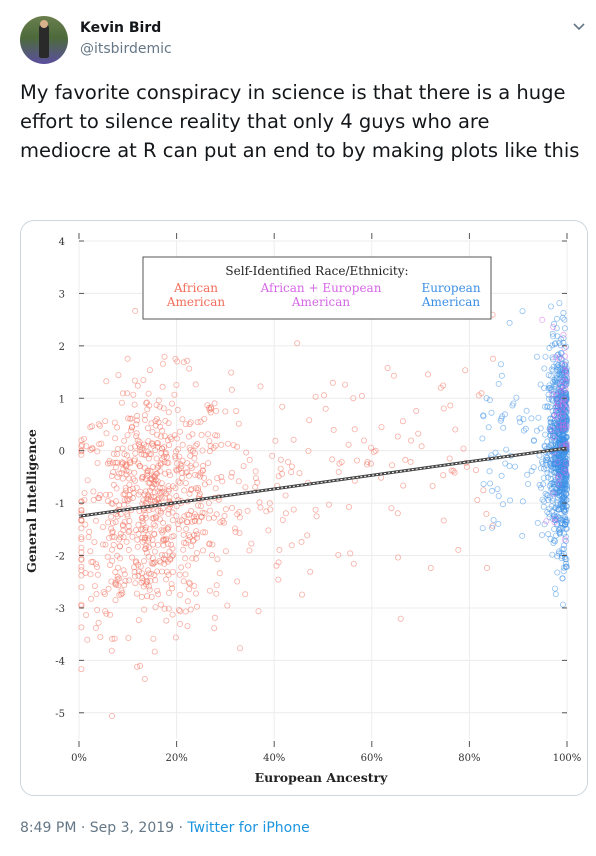  What do you see at coordinates (62, 242) in the screenshot?
I see `y-tick-label: 4` at bounding box center [62, 242].